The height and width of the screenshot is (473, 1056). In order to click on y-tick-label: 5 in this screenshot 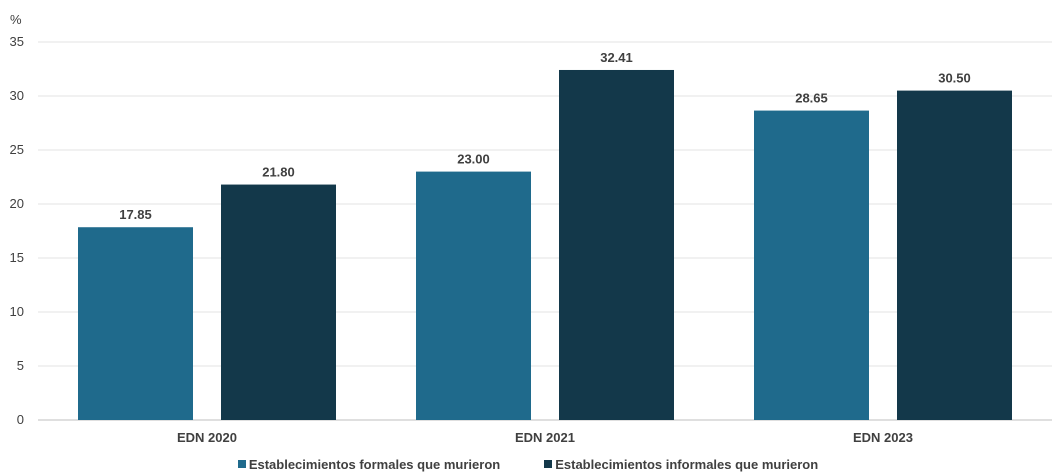, I will do `click(20, 365)`.